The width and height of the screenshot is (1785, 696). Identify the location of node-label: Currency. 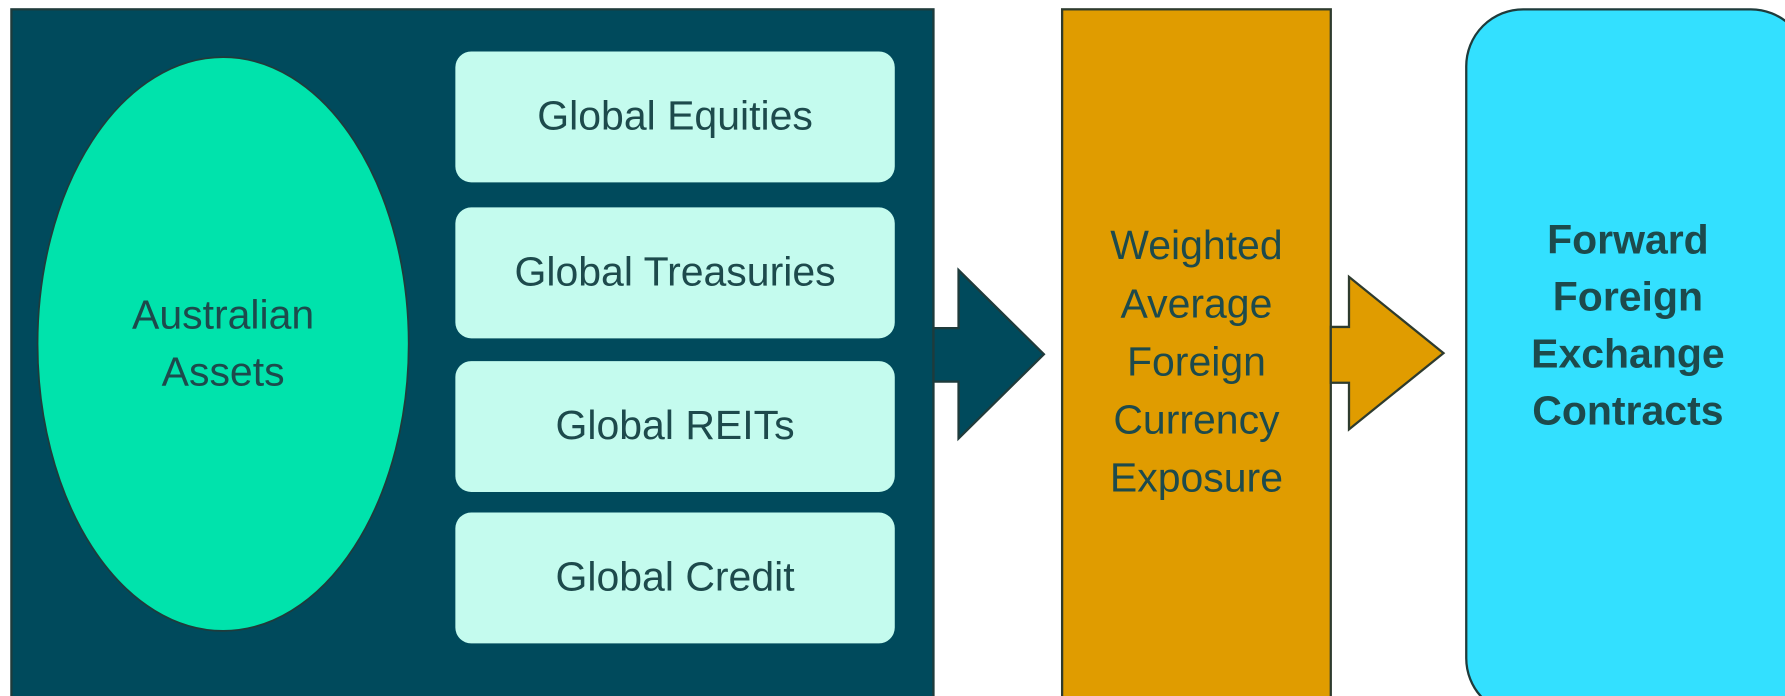
(1196, 419).